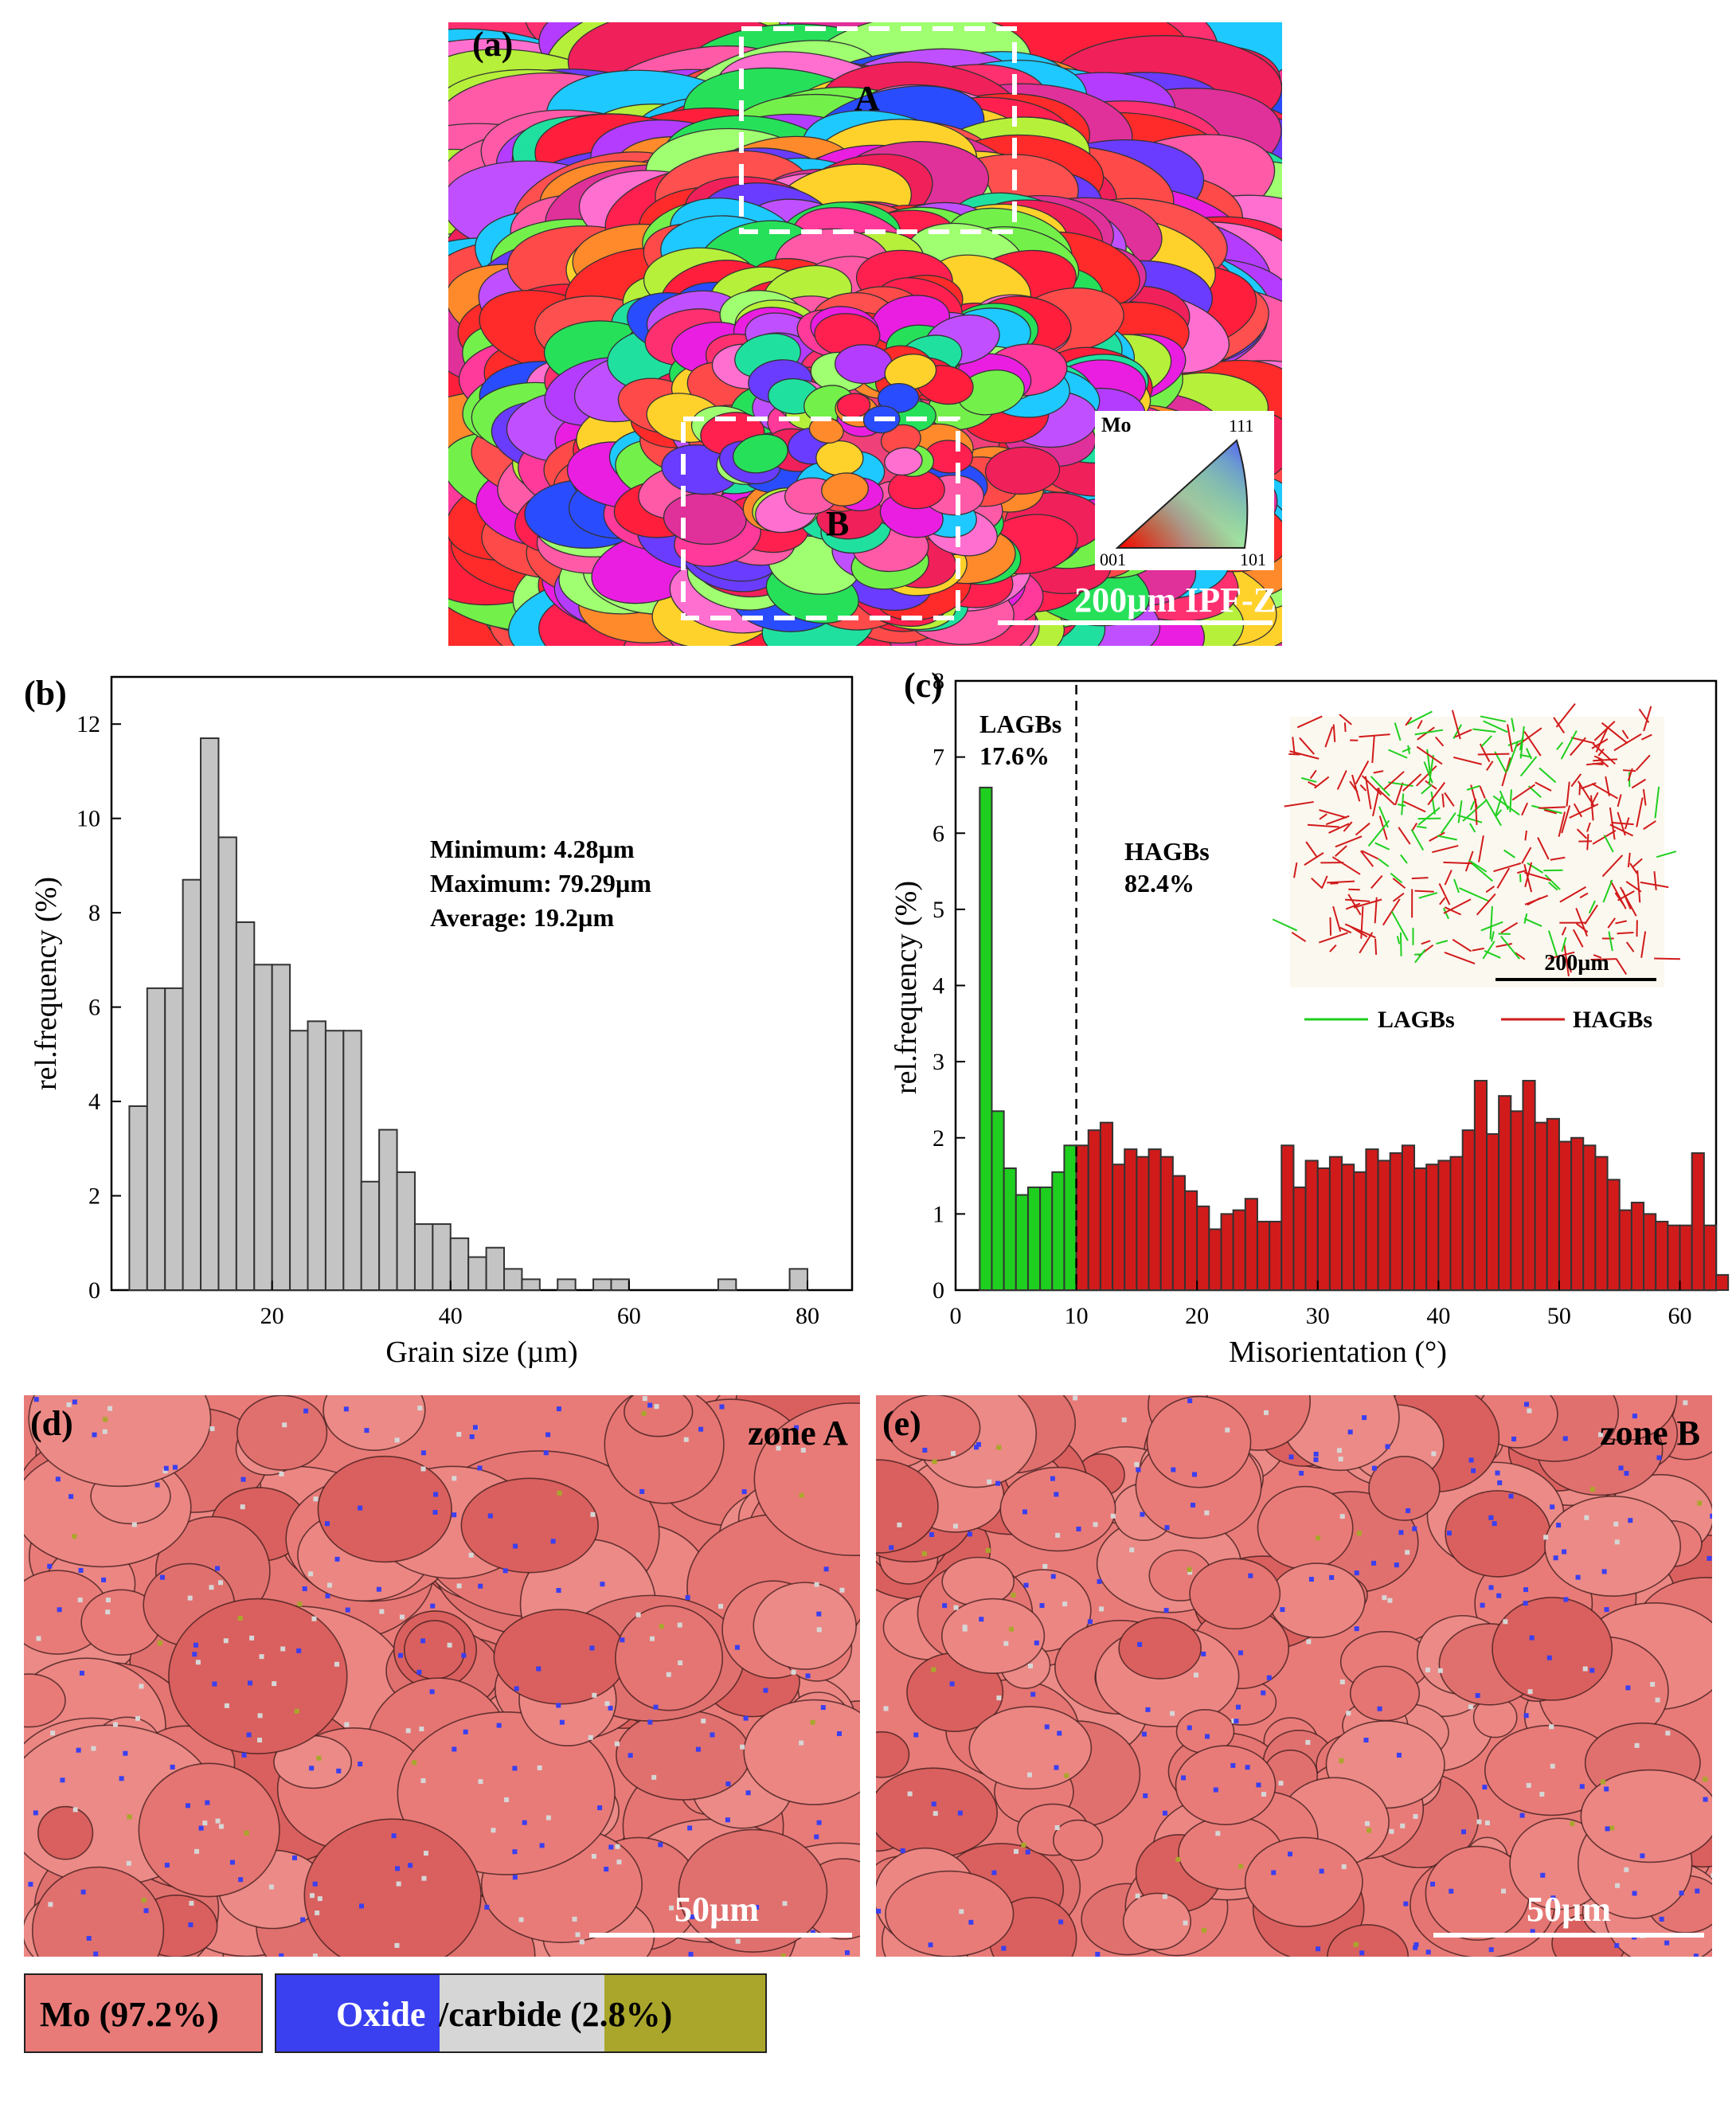 This screenshot has height=2104, width=1736. Describe the element at coordinates (46, 984) in the screenshot. I see `y-axis-label-b: rel.frequency (%)` at that location.